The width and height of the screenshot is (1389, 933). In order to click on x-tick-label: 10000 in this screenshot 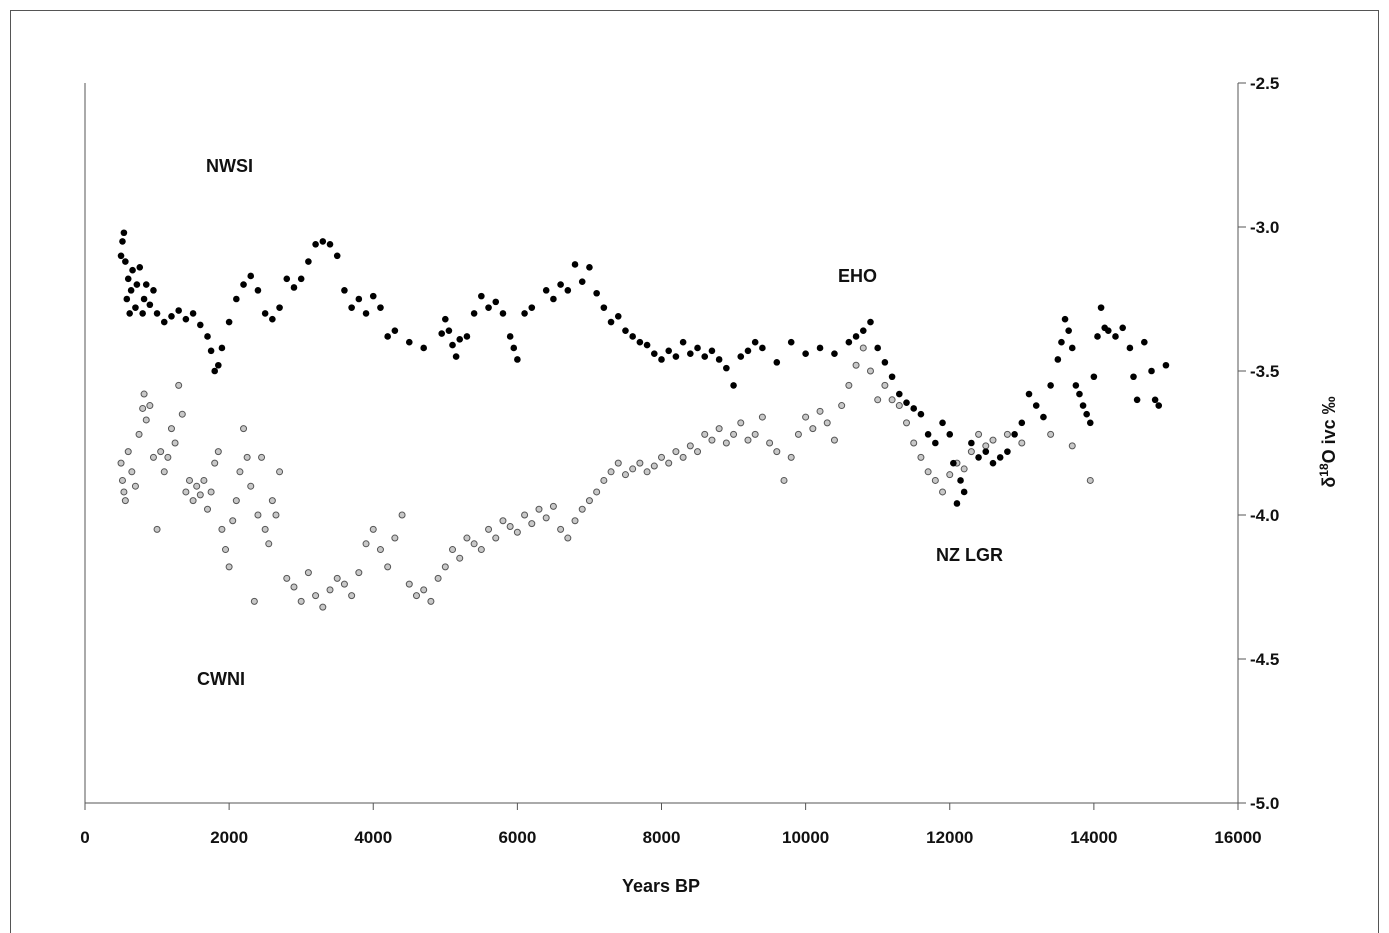, I will do `click(805, 837)`.